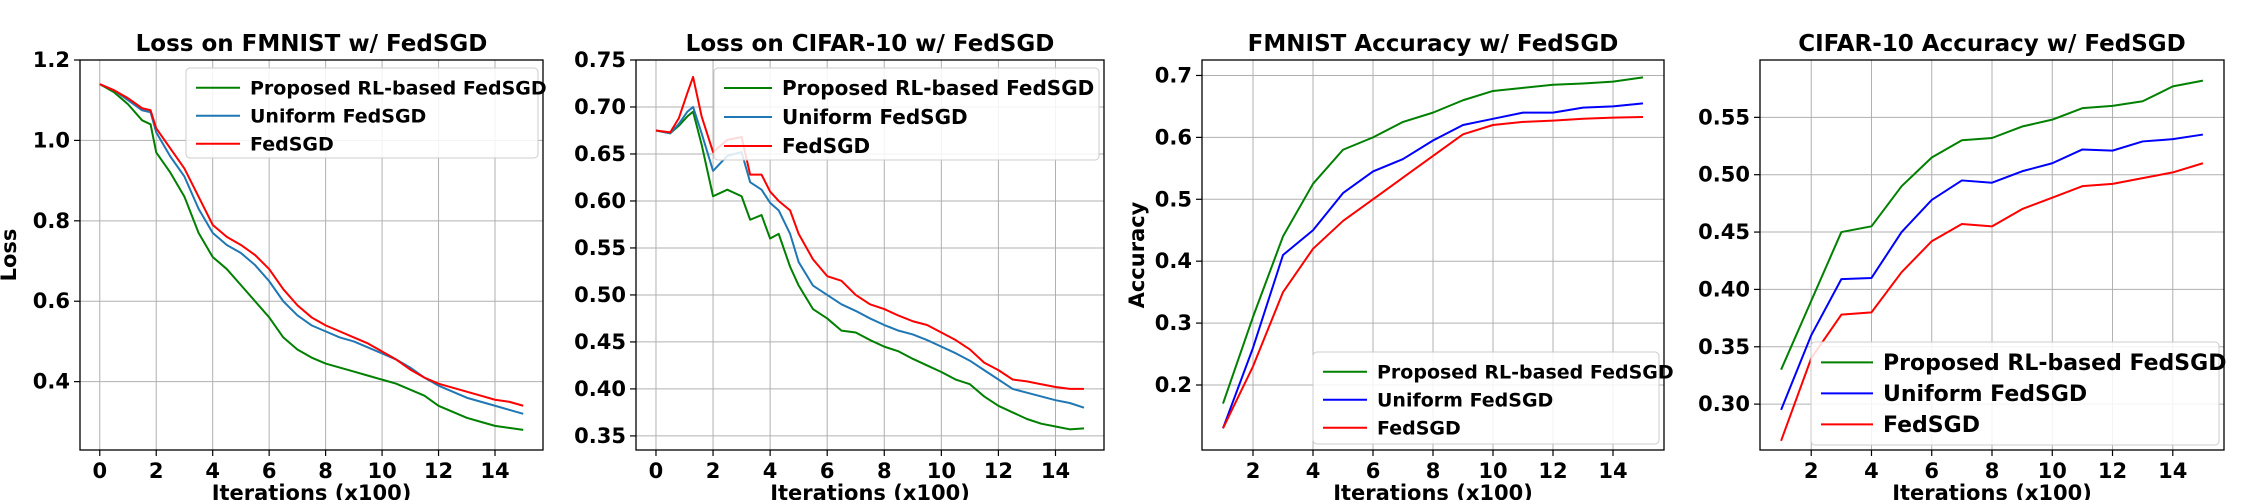 This screenshot has height=500, width=2259. Describe the element at coordinates (1992, 44) in the screenshot. I see `chart-title: CIFAR-10 Accuracy w/ FedSGD` at that location.